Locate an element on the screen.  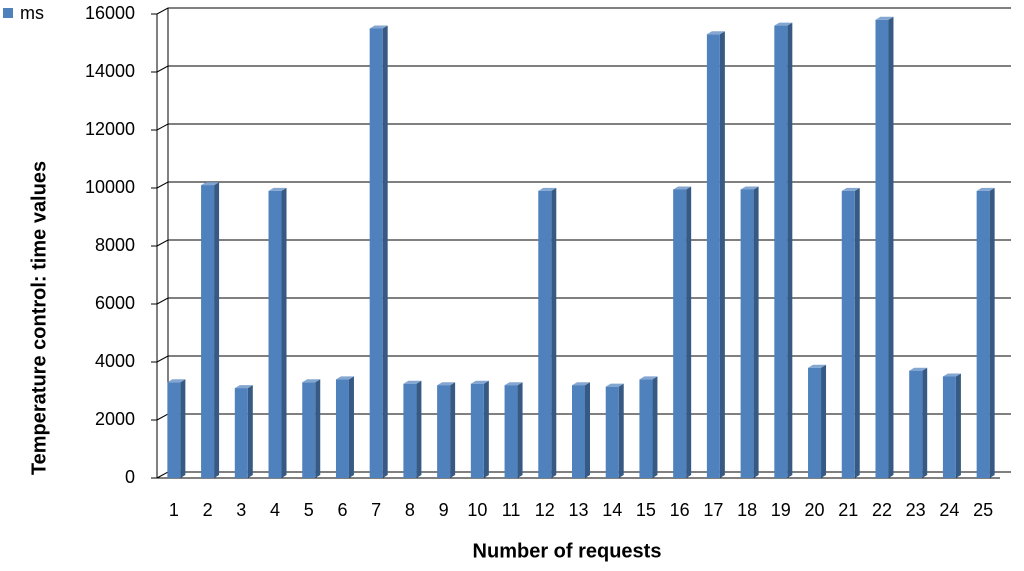
y-tick-label: 14000 is located at coordinates (110, 71).